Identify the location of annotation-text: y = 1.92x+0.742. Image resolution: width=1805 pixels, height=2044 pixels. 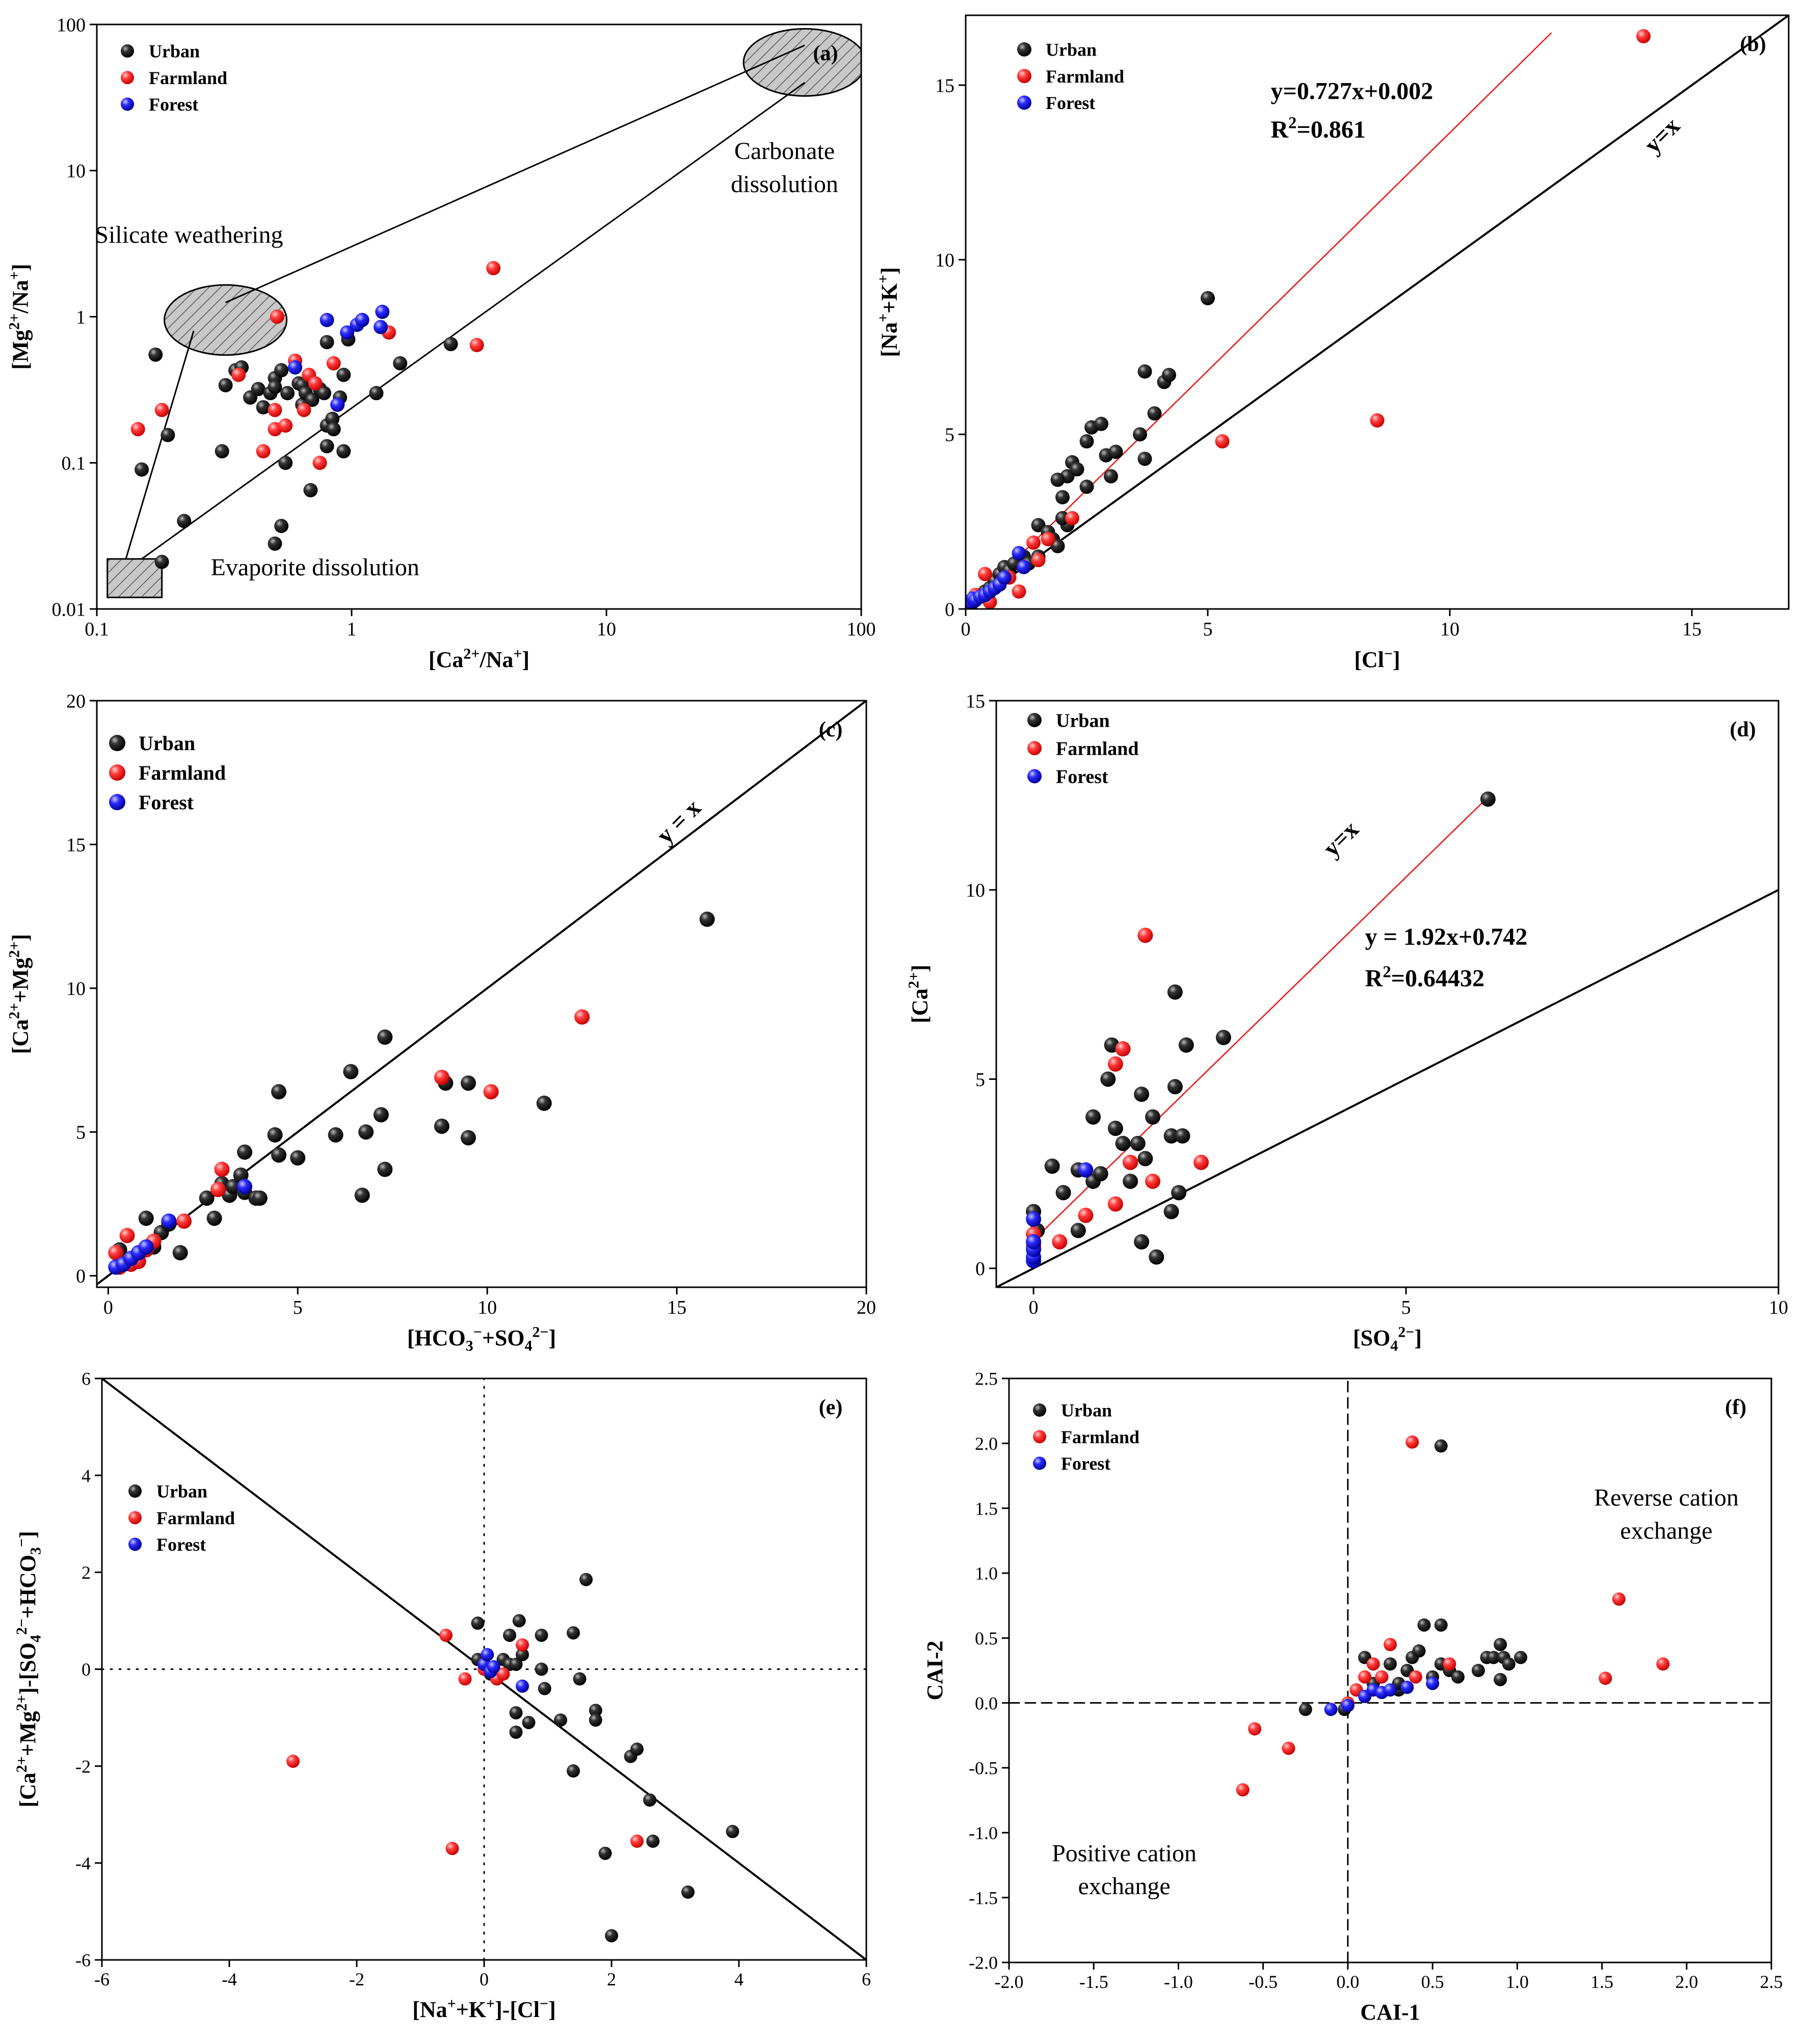
(1447, 936).